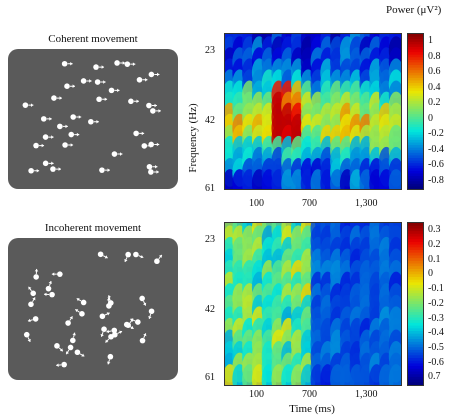 Image resolution: width=451 pixels, height=420 pixels. Describe the element at coordinates (436, 180) in the screenshot. I see `colorbar-tick-label: -0.8` at that location.